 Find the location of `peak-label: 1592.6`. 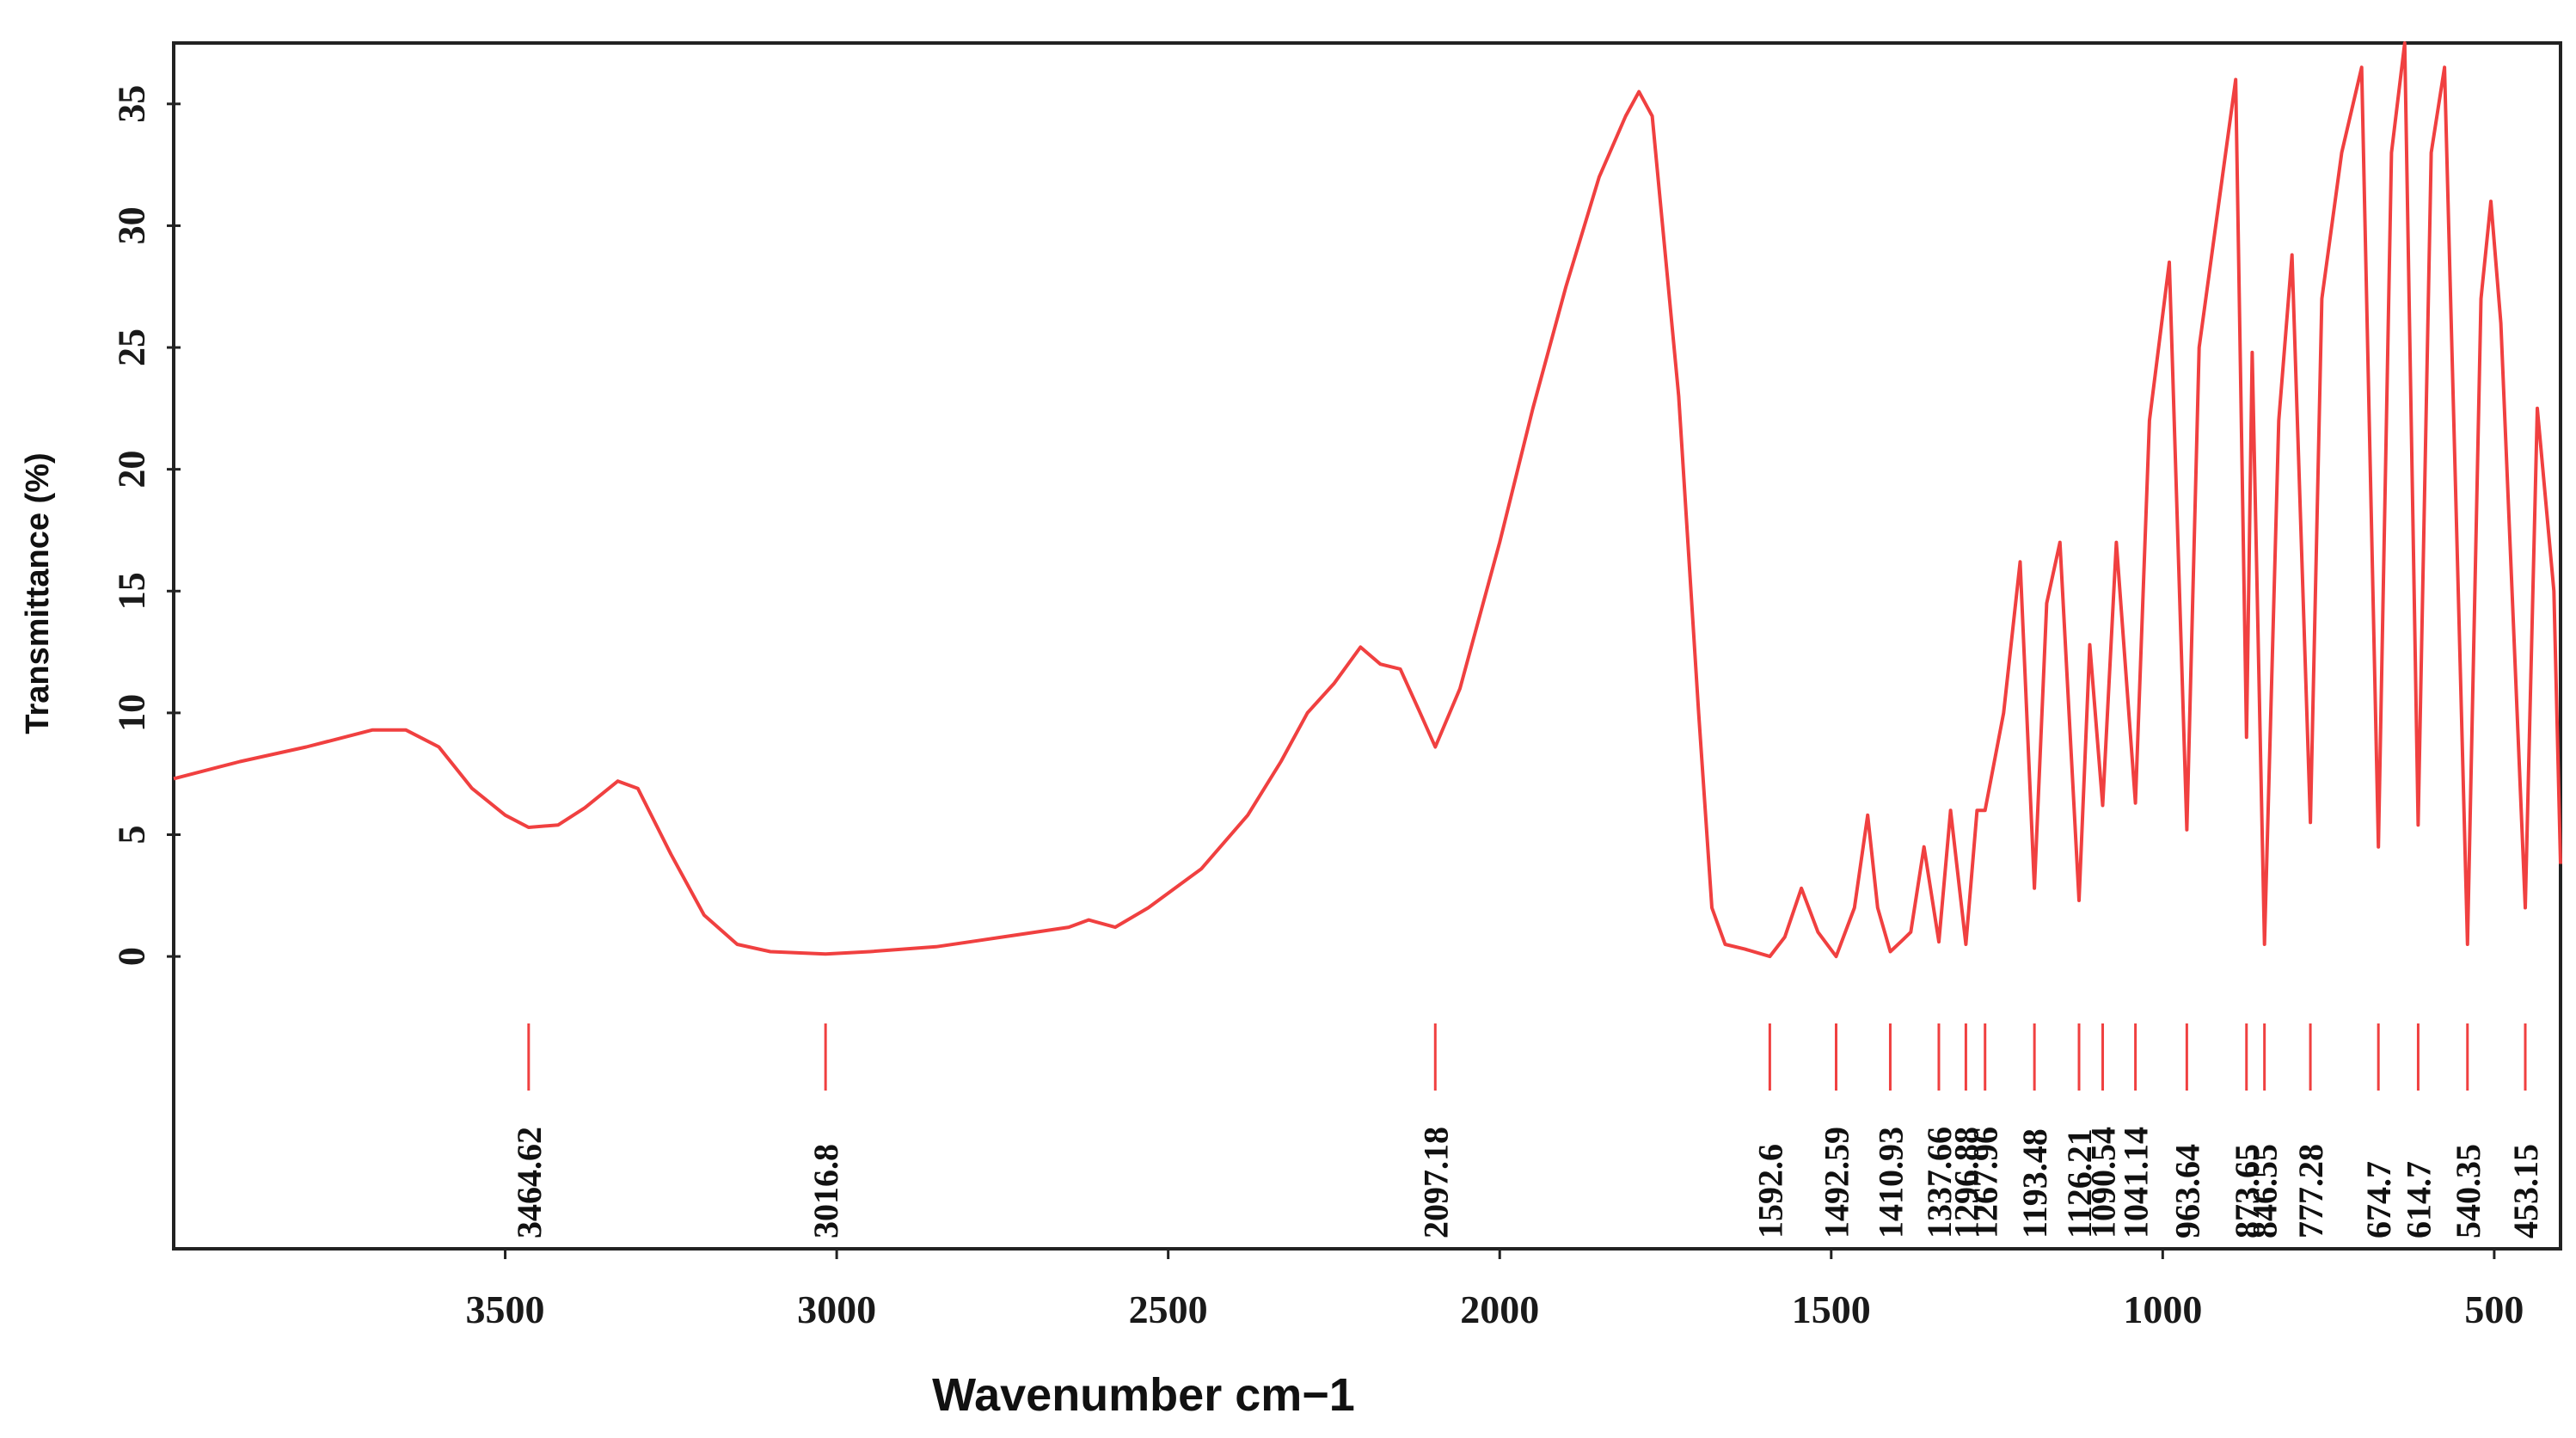

peak-label: 1592.6 is located at coordinates (1770, 1191).